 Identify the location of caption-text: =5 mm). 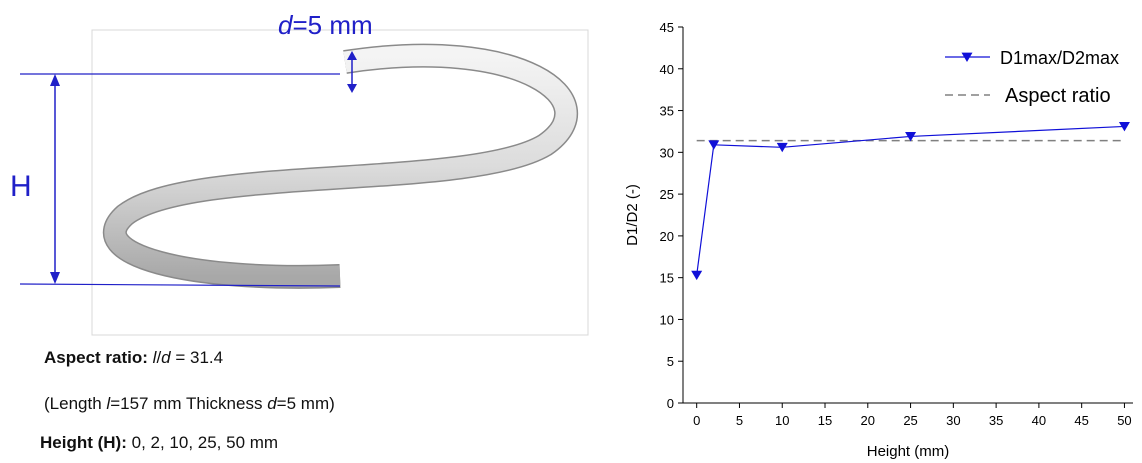
(305, 403).